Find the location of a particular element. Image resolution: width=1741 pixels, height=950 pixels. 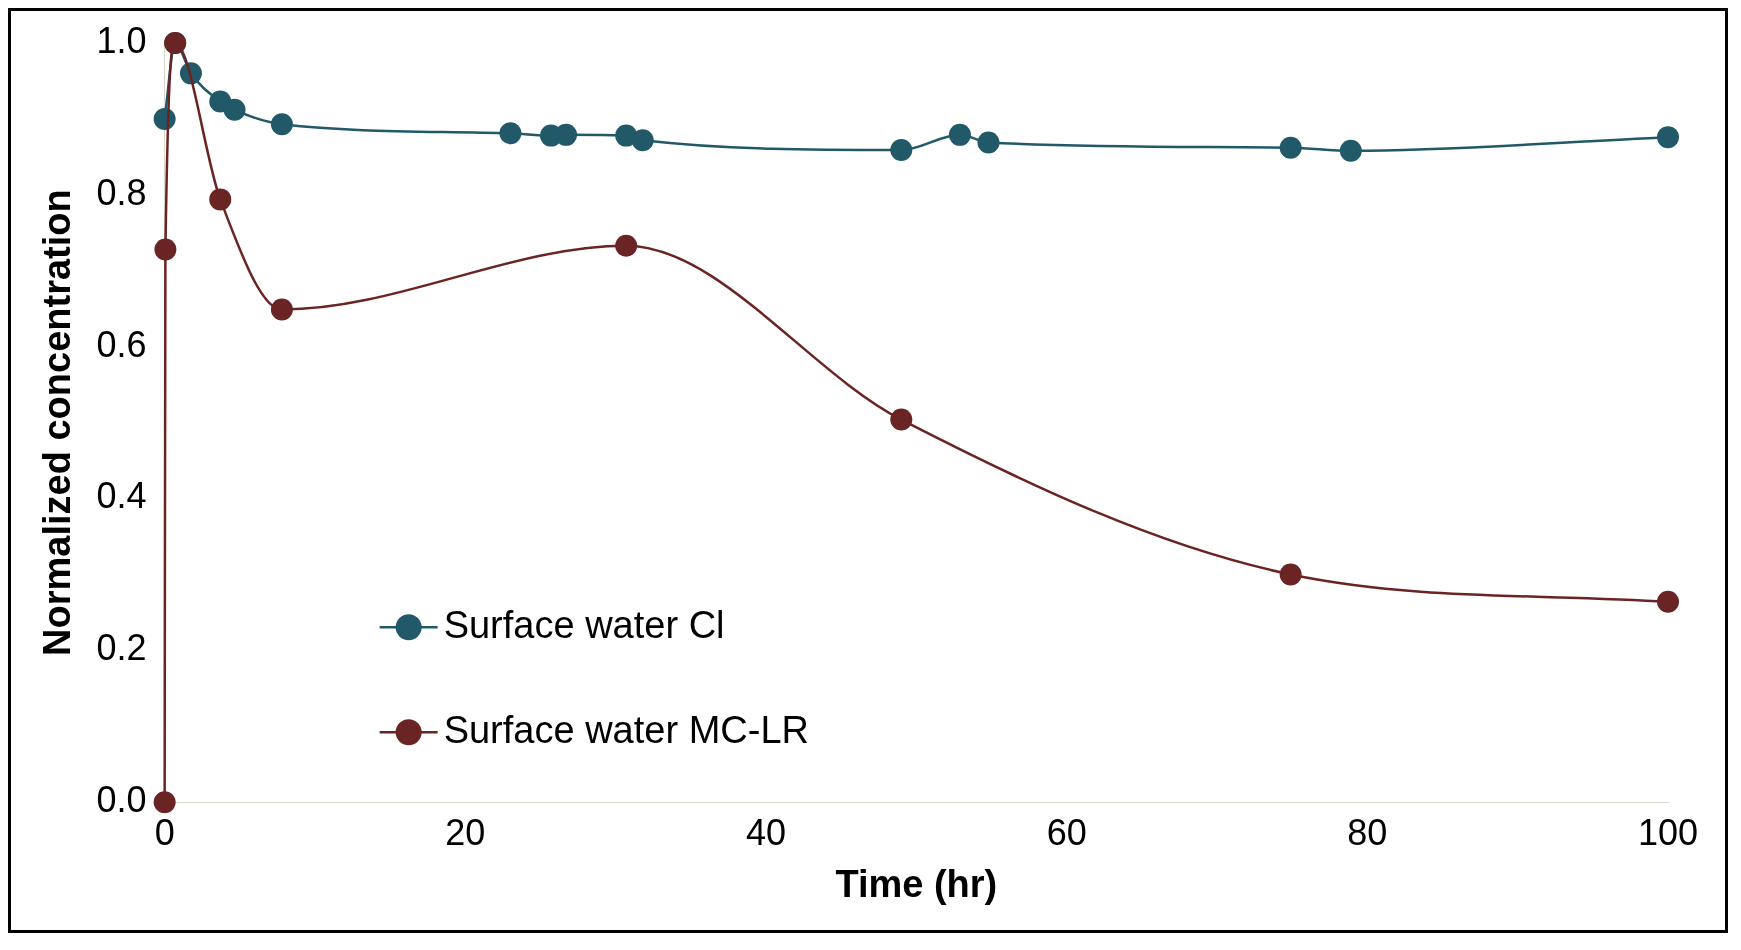

x-tick-label: 100 is located at coordinates (1668, 832).